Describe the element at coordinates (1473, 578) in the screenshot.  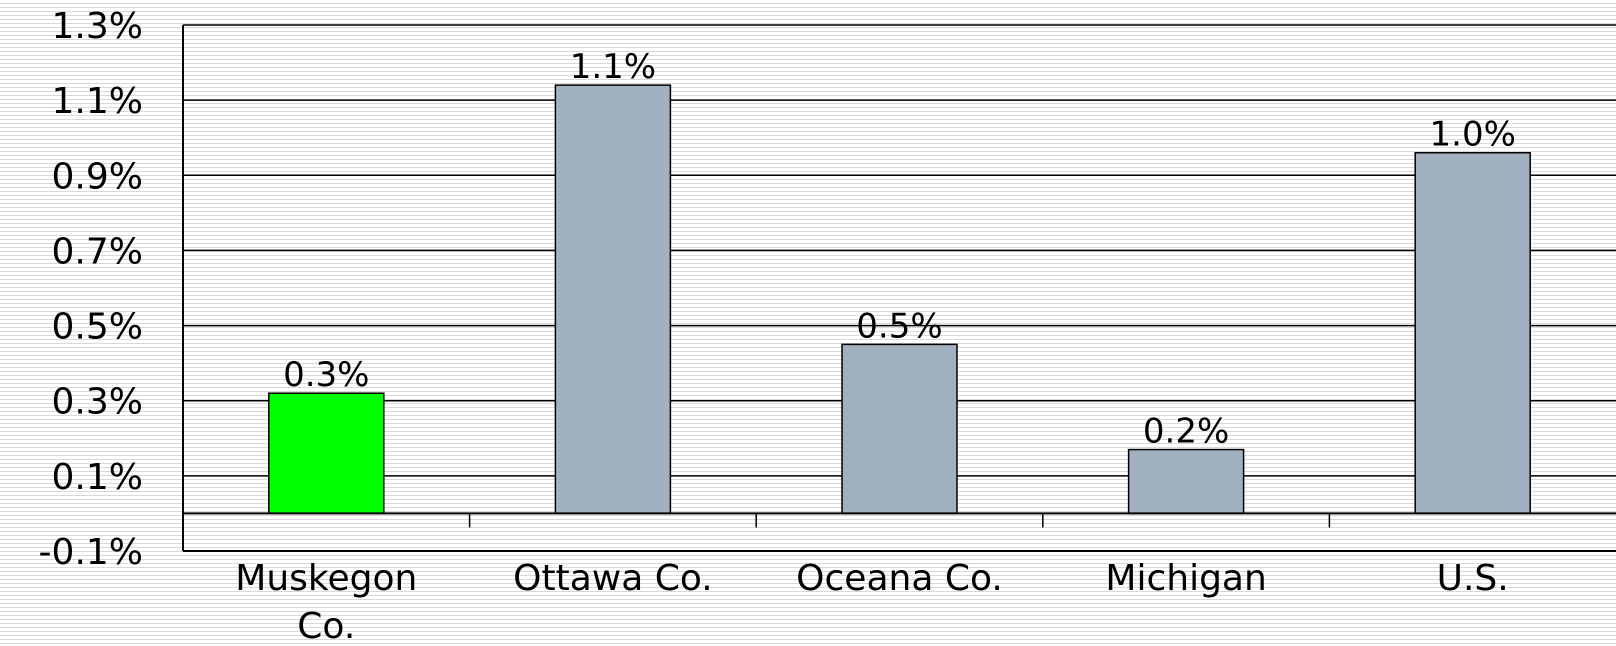
I see `x-category-label: U.S.` at that location.